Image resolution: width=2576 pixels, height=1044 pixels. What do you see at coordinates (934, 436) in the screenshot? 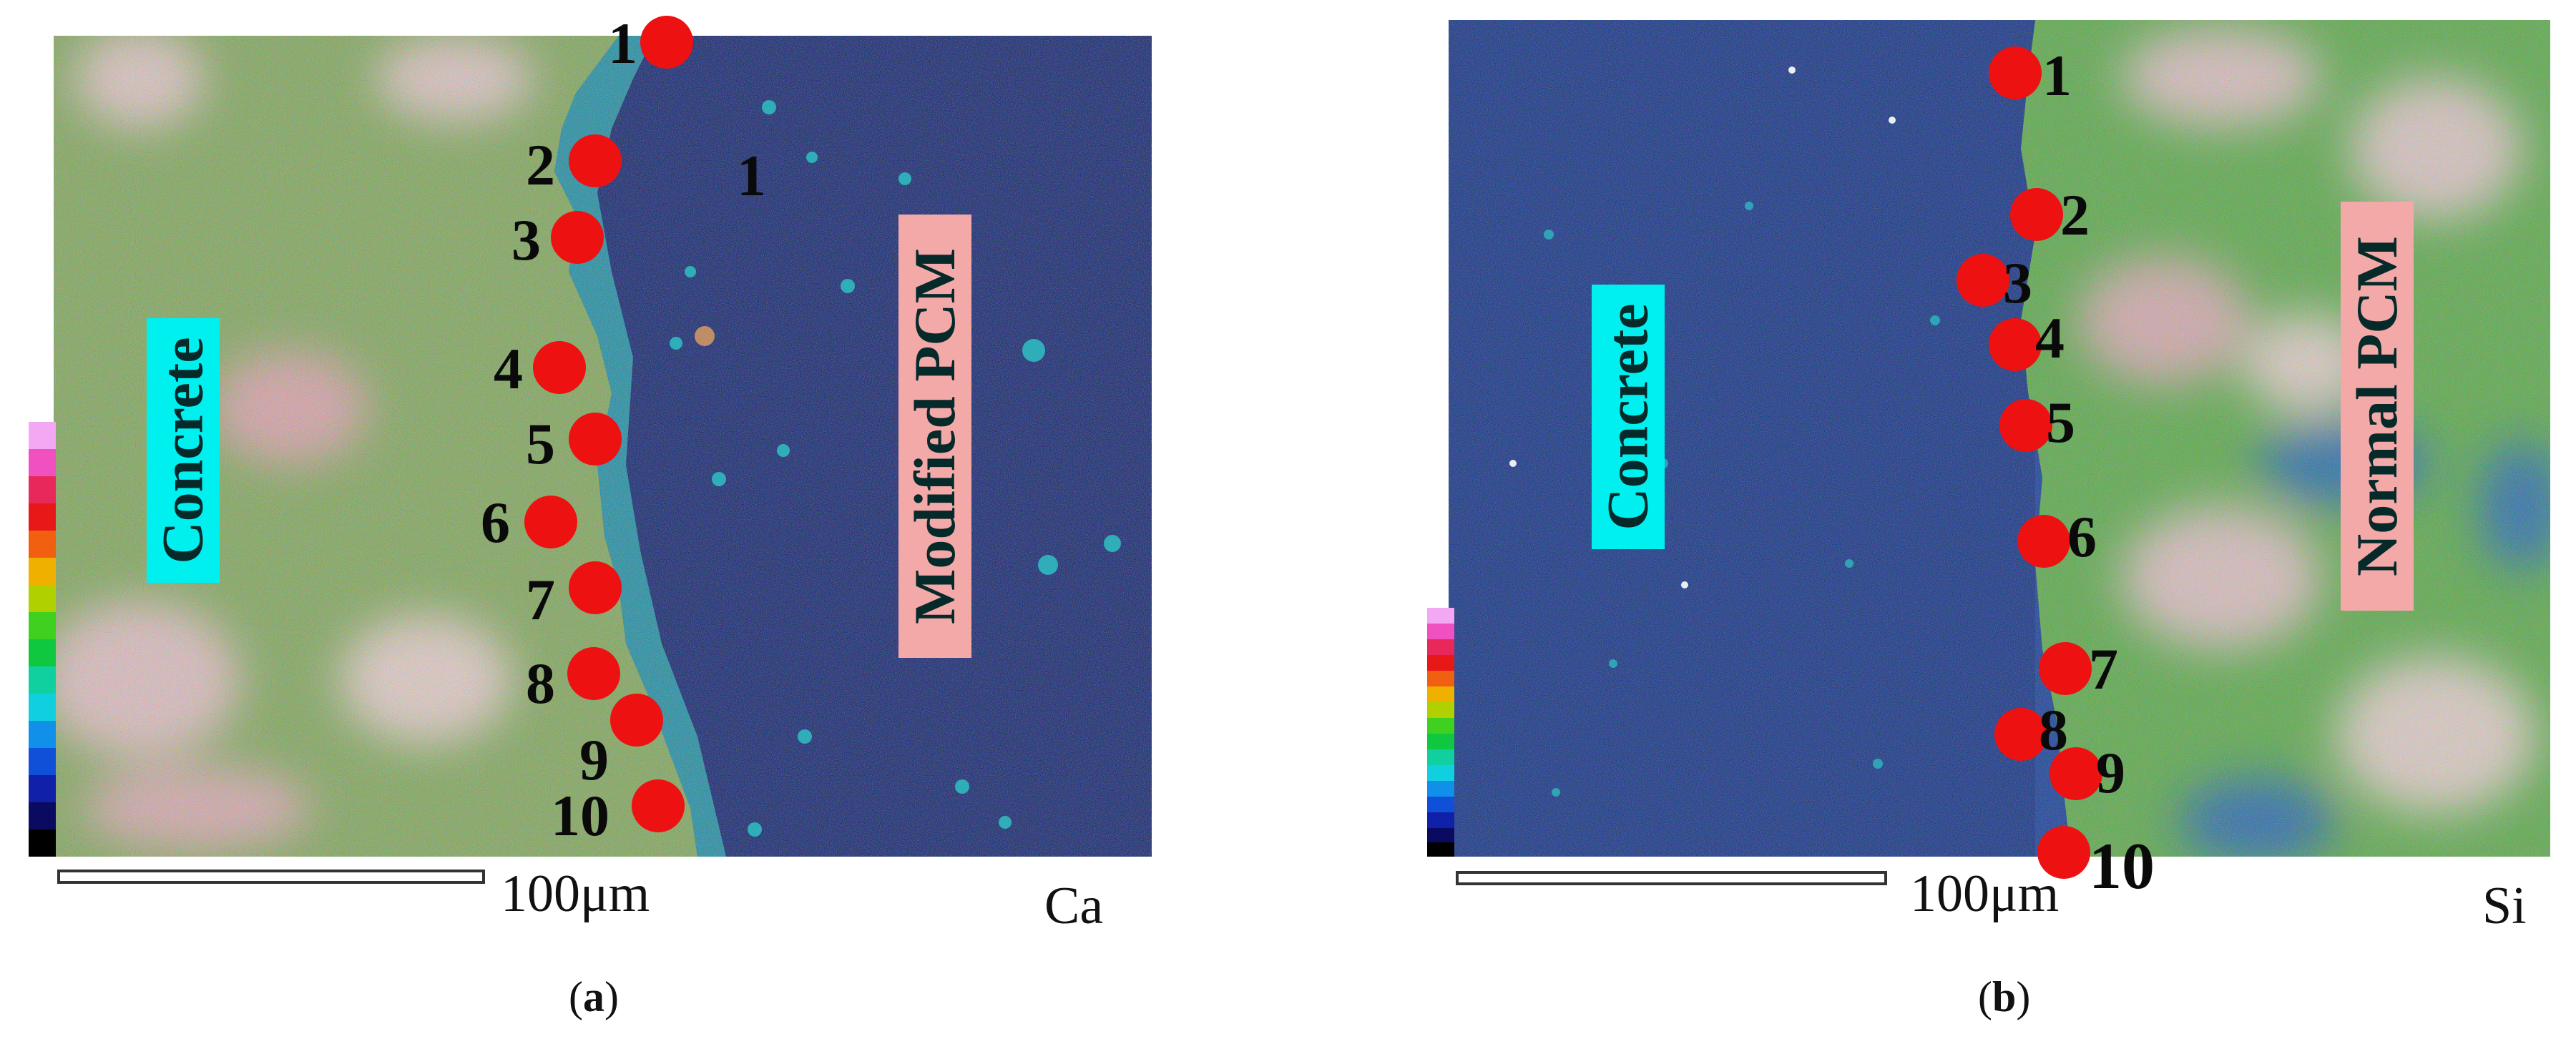
I see `modified-pcm-label: Modified PCM` at bounding box center [934, 436].